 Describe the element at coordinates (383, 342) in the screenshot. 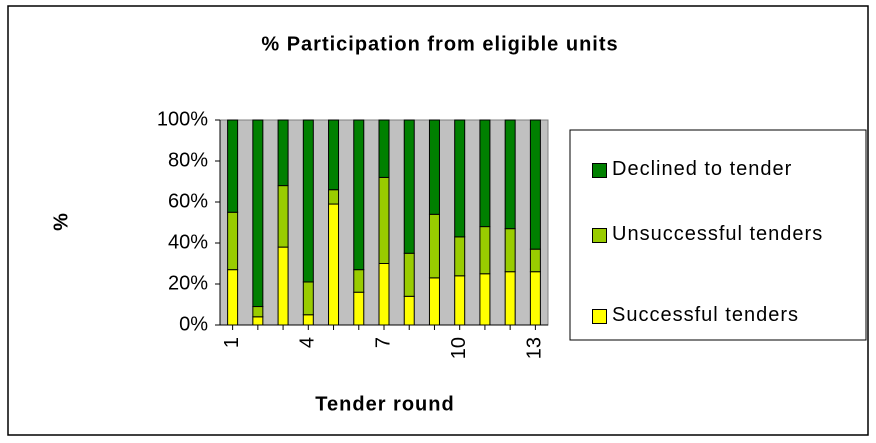

I see `x-tick-label: 7` at that location.